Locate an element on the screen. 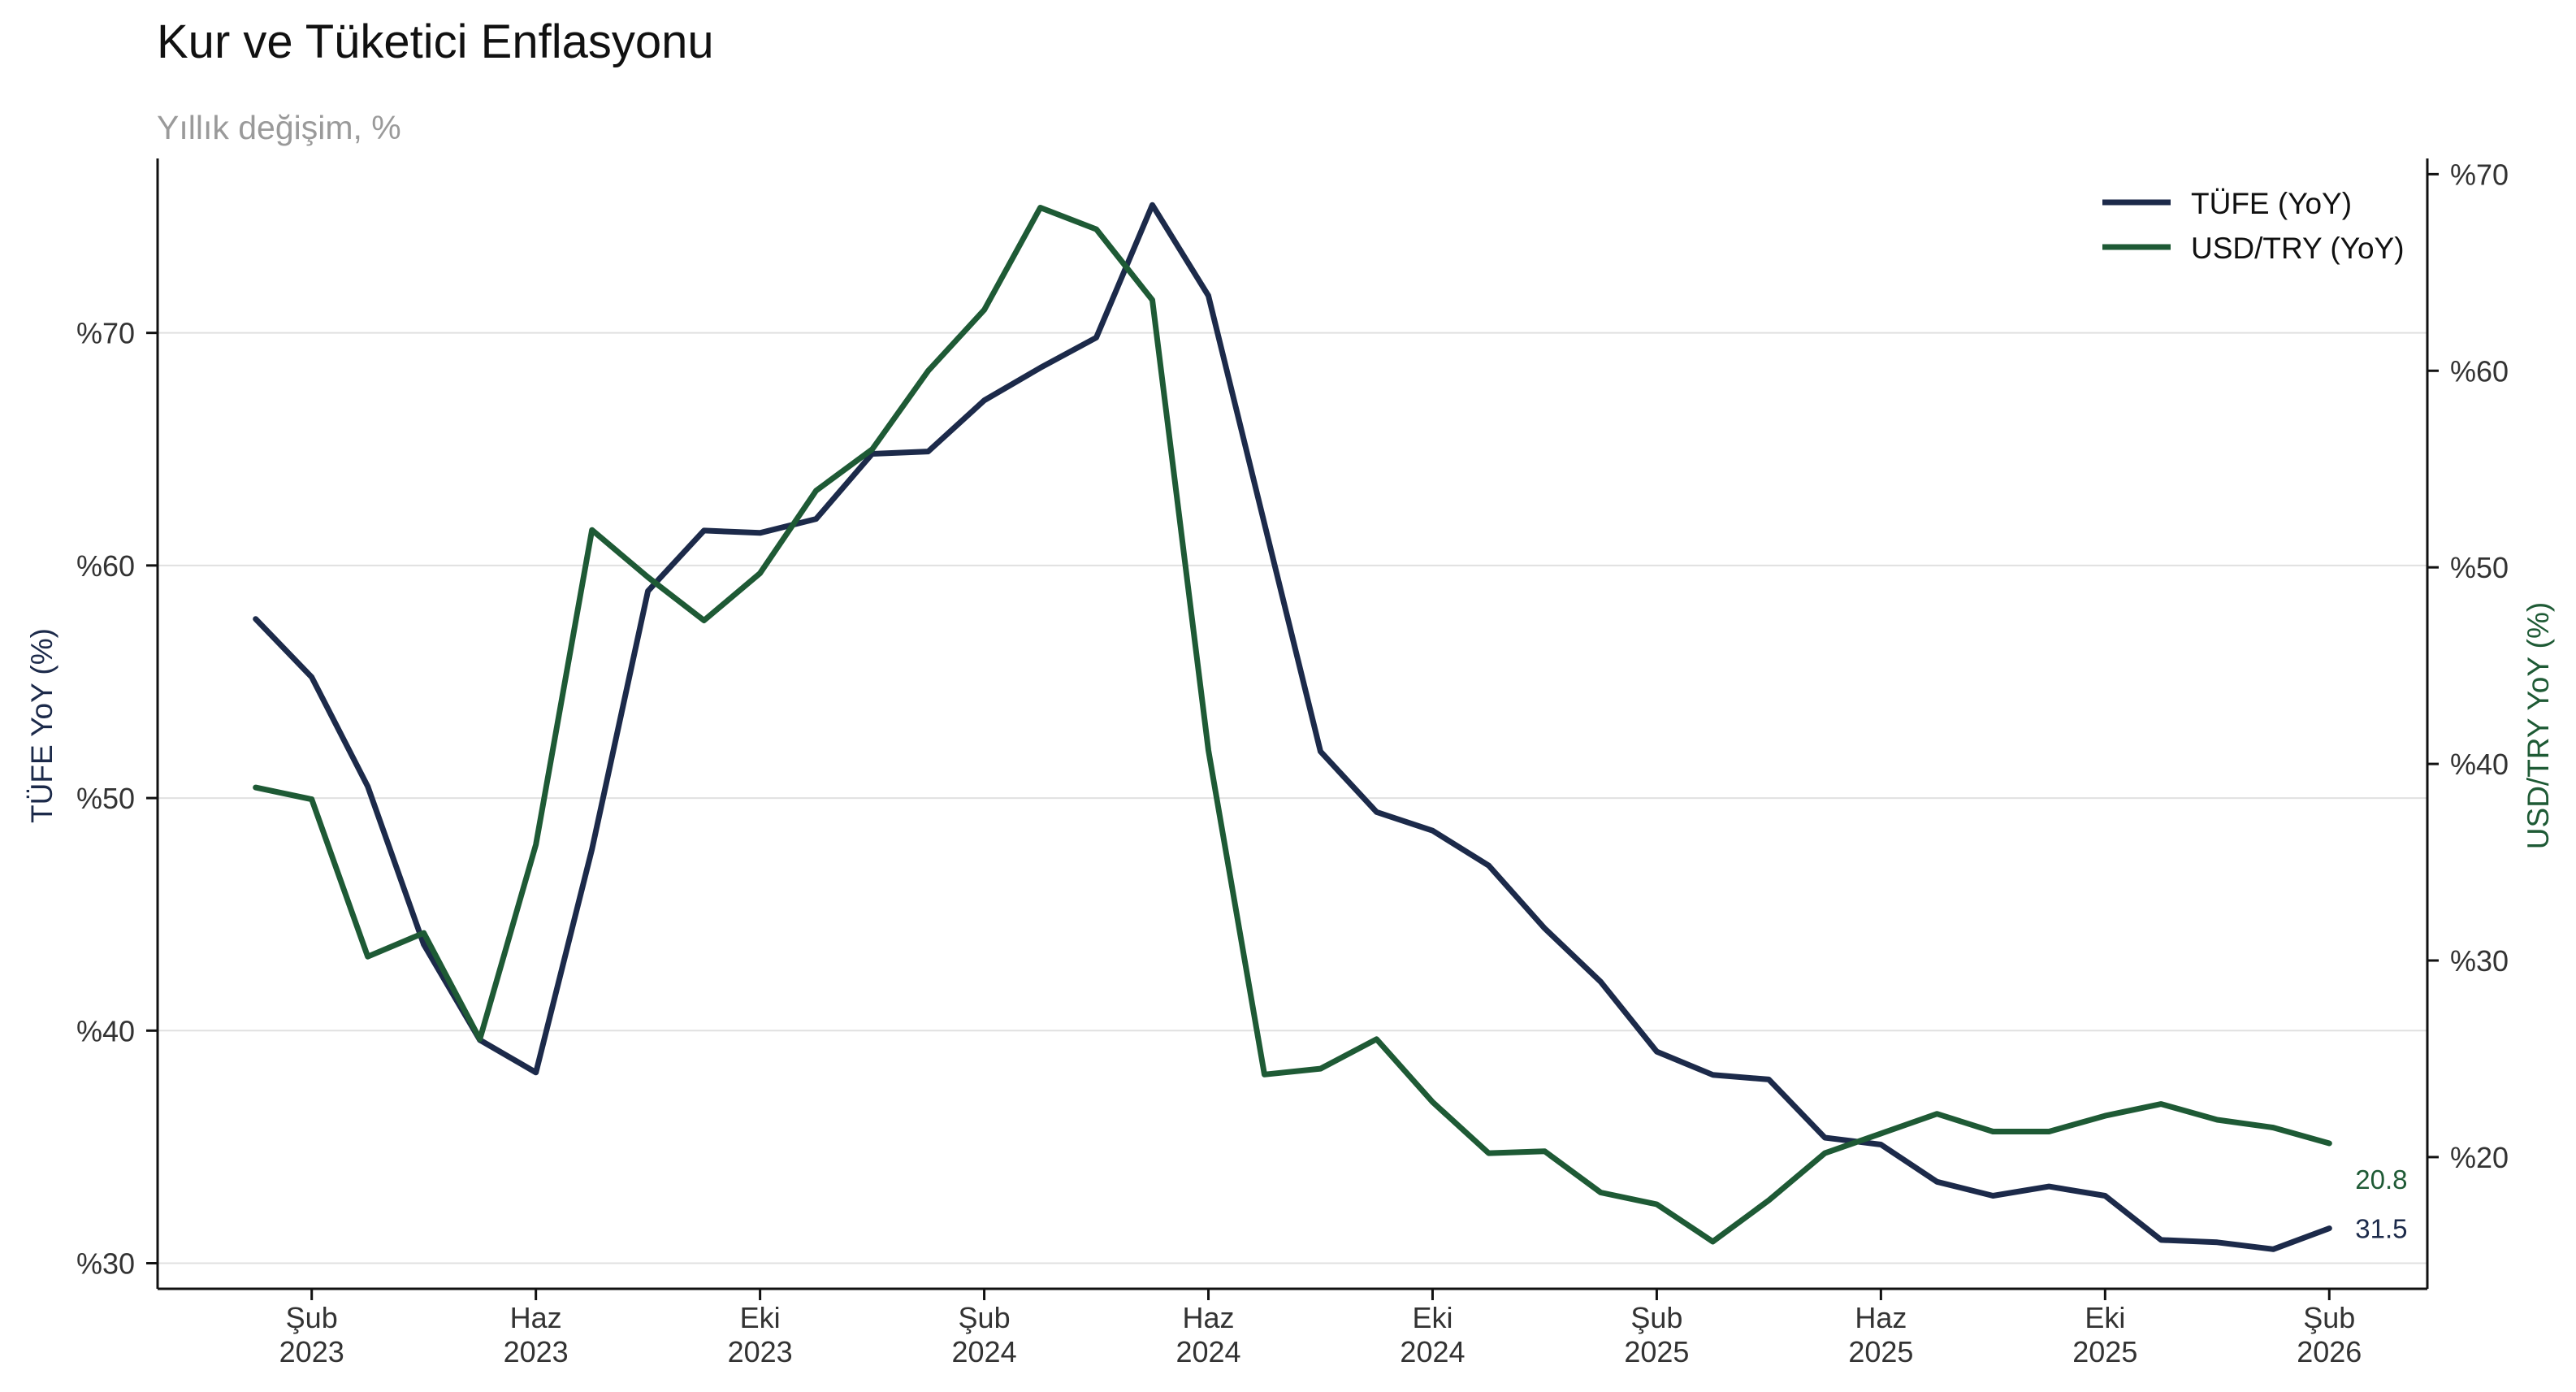 The width and height of the screenshot is (2576, 1392). right-tick-label: %40 is located at coordinates (2479, 765).